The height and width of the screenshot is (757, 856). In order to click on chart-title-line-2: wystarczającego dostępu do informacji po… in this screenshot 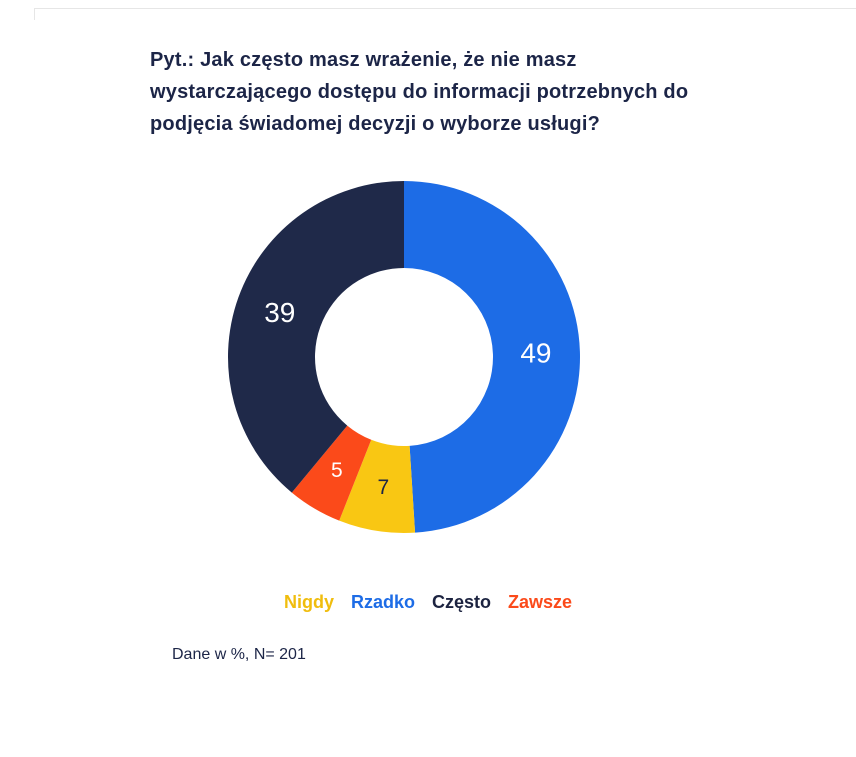, I will do `click(419, 92)`.